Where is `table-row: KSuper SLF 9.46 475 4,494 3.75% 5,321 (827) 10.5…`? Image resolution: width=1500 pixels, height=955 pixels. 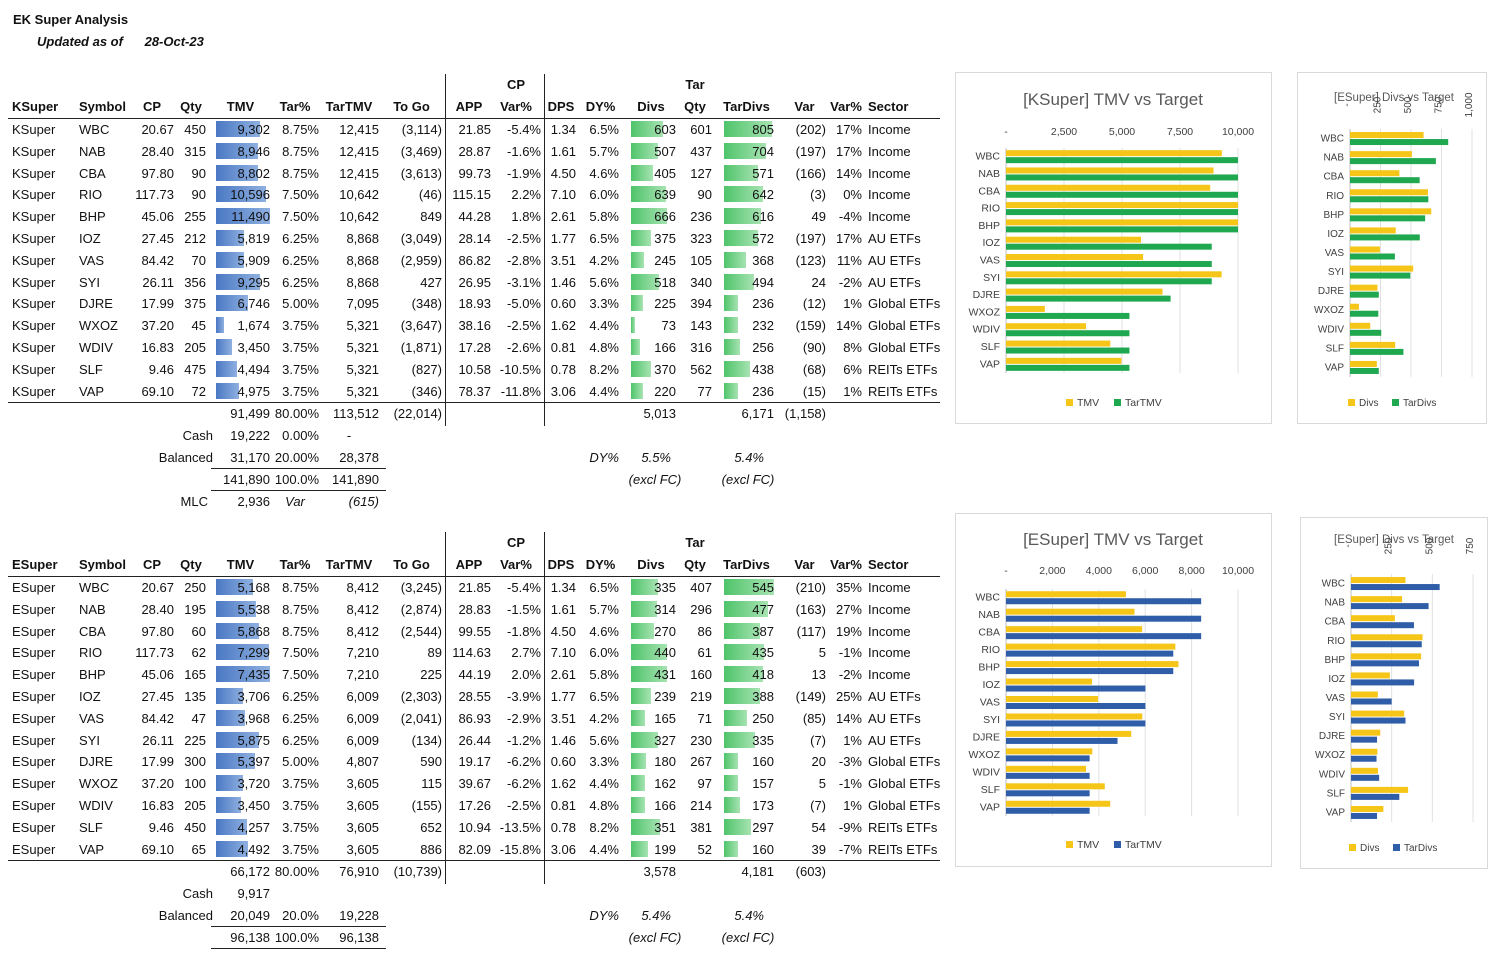 table-row: KSuper SLF 9.46 475 4,494 3.75% 5,321 (827) 10.5… is located at coordinates (474, 369).